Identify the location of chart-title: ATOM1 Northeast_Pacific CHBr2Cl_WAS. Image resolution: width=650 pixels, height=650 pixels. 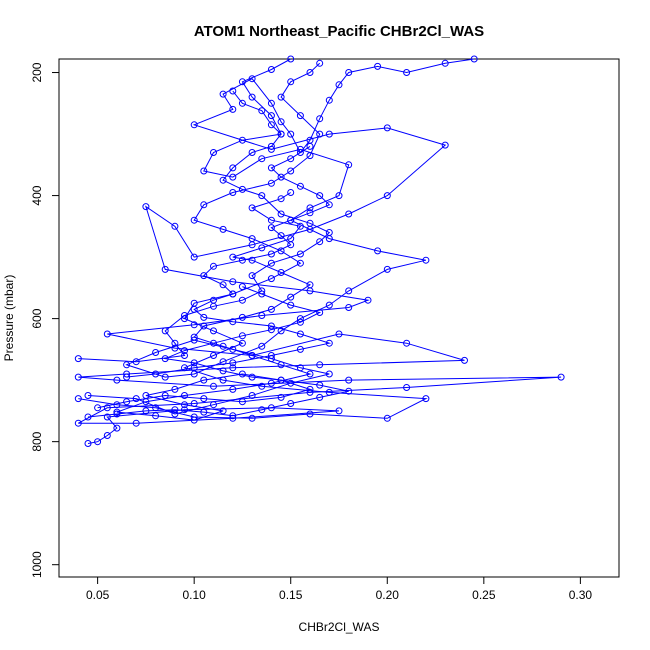
(339, 31).